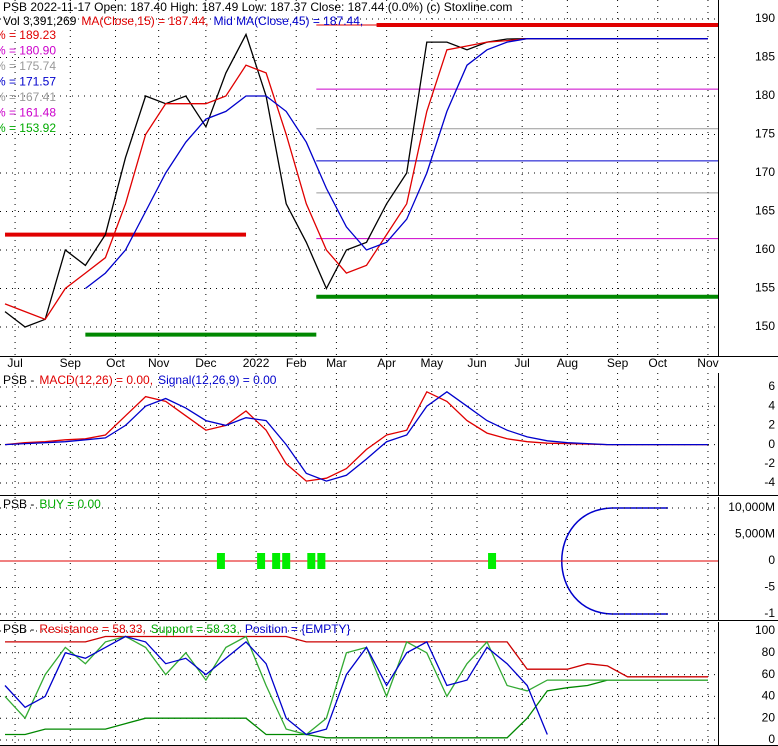 The width and height of the screenshot is (778, 746). I want to click on header-text: BUY = 0.00, so click(70, 504).